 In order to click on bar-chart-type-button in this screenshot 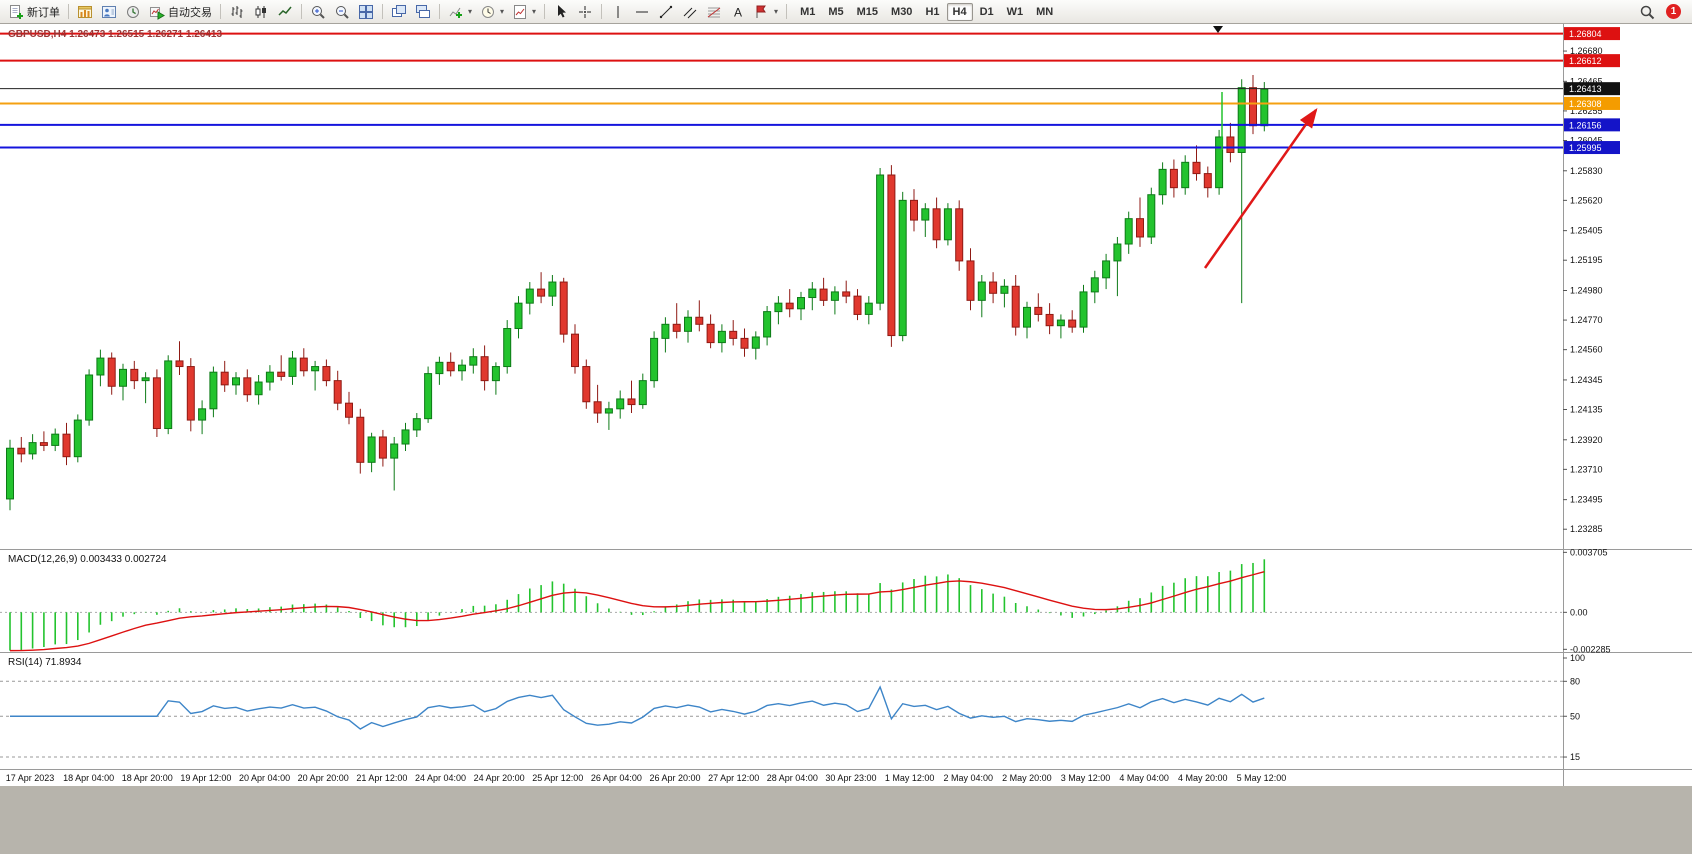, I will do `click(237, 12)`.